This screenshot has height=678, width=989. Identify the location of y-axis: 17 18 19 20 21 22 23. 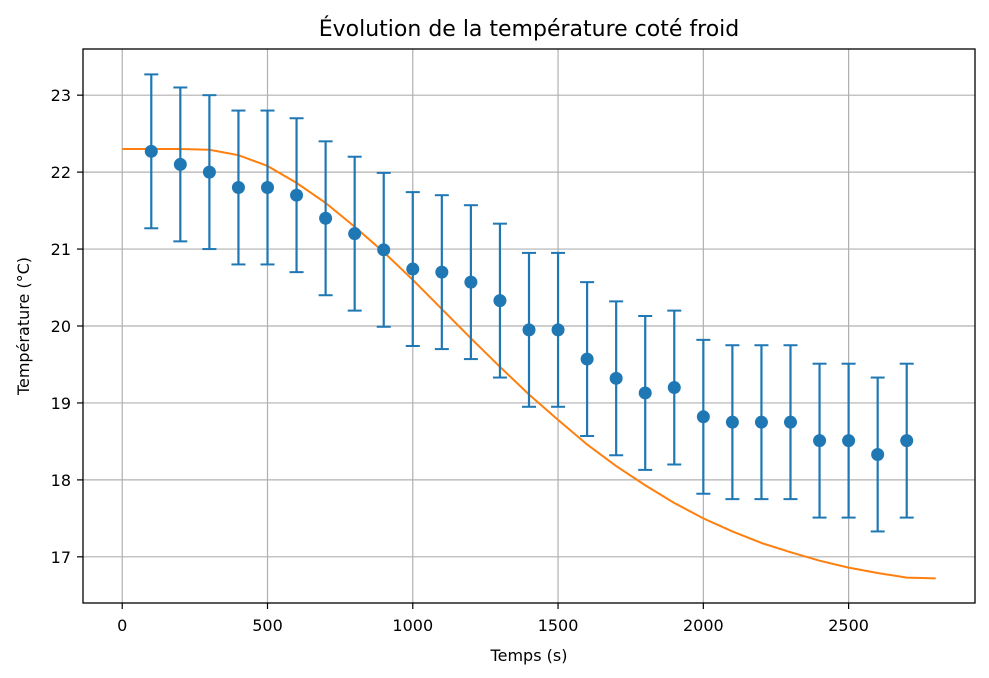
(67, 326).